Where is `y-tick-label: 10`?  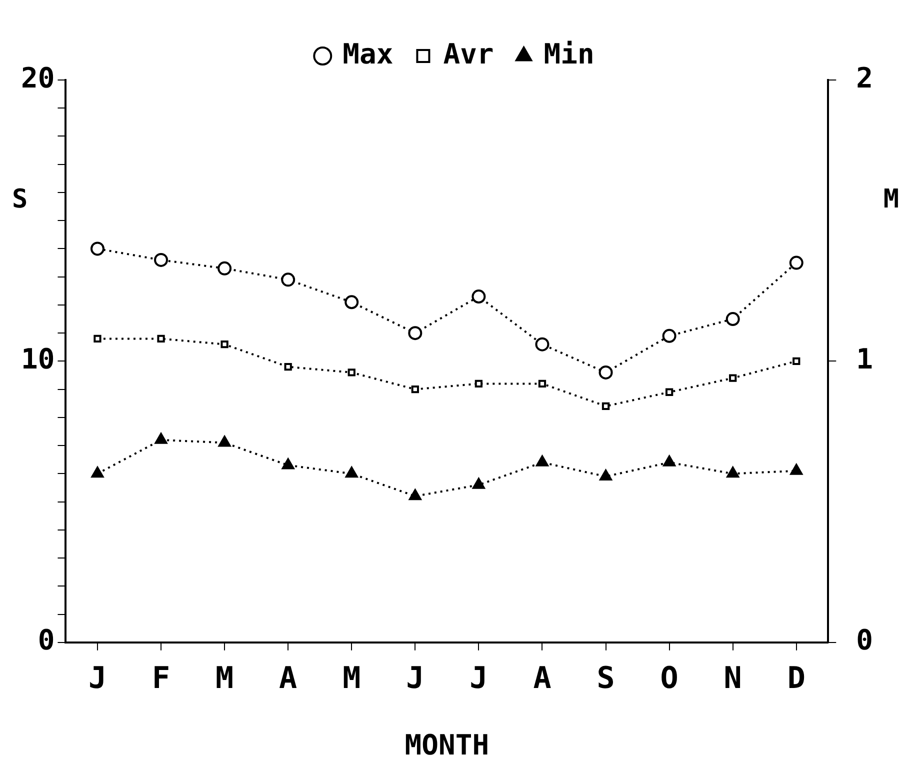
y-tick-label: 10 is located at coordinates (37, 359).